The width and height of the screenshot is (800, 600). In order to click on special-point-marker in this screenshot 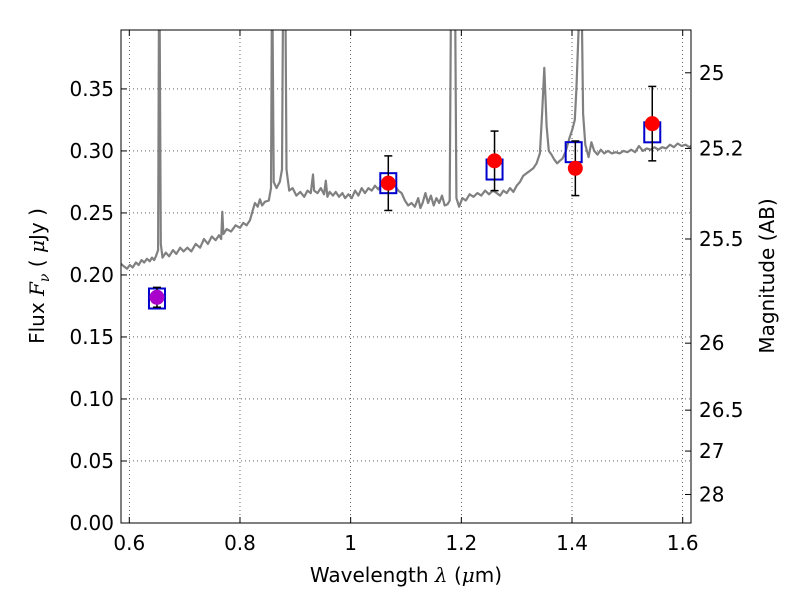, I will do `click(157, 297)`.